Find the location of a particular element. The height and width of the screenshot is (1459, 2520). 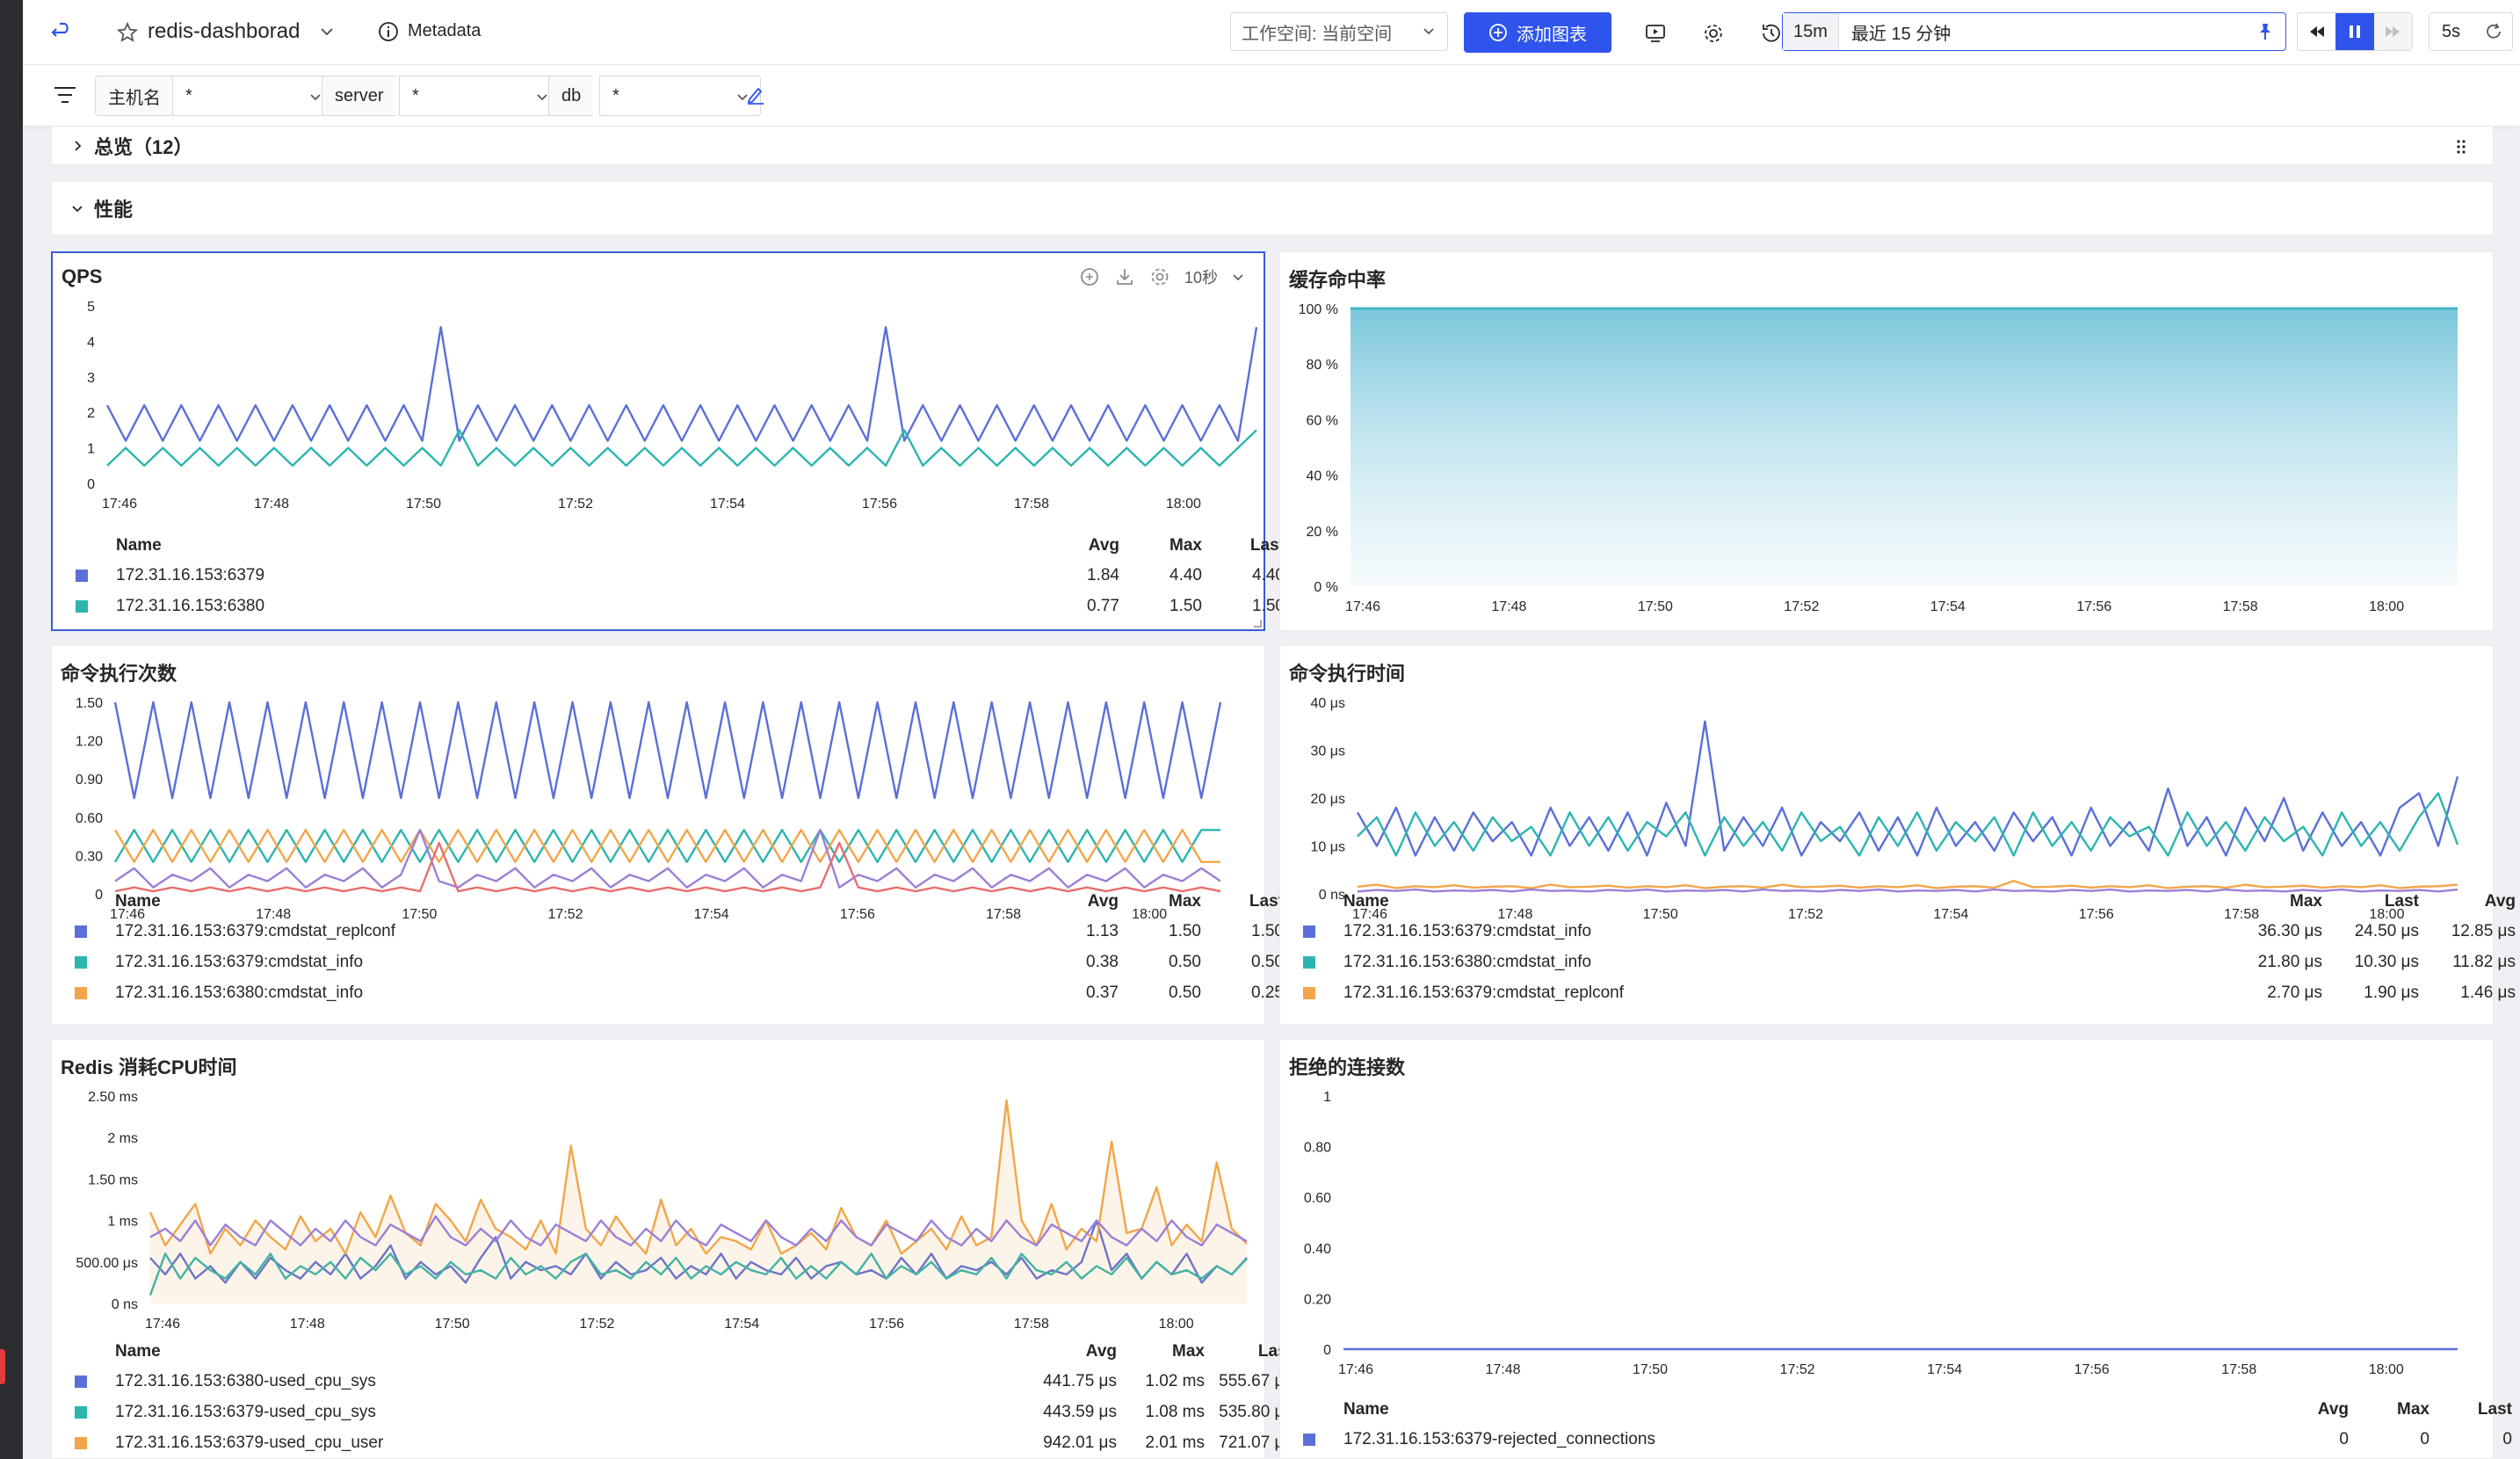

filter-select-db: * is located at coordinates (680, 96).